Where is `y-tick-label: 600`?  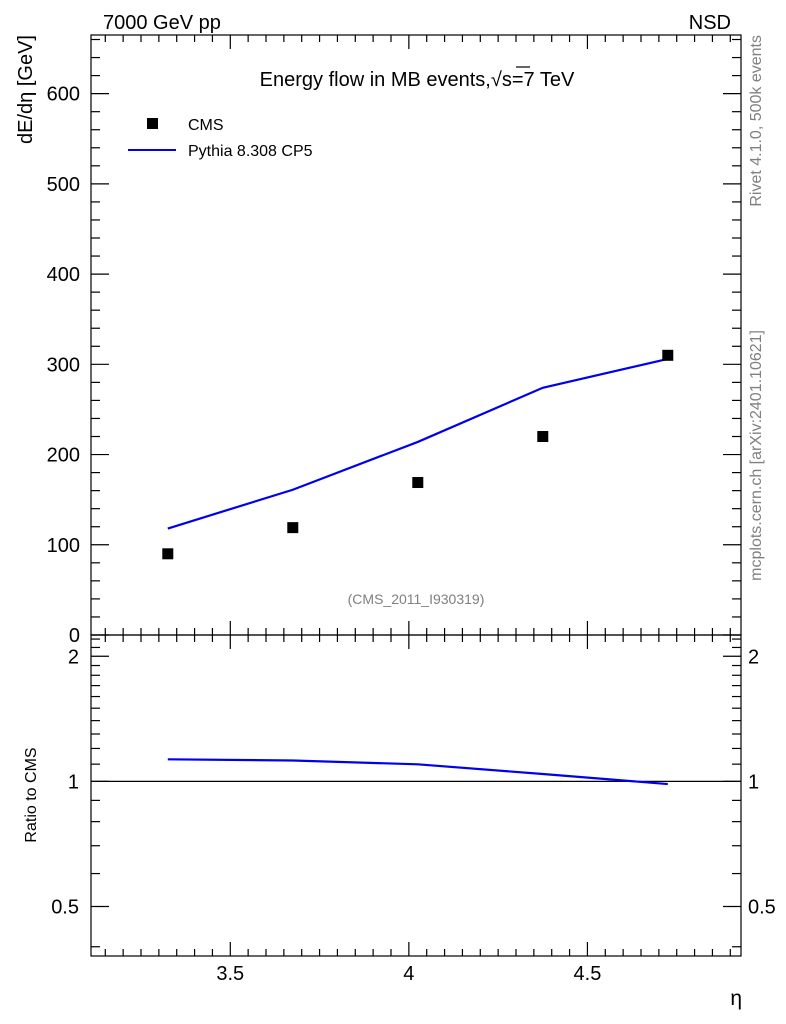 y-tick-label: 600 is located at coordinates (63, 95).